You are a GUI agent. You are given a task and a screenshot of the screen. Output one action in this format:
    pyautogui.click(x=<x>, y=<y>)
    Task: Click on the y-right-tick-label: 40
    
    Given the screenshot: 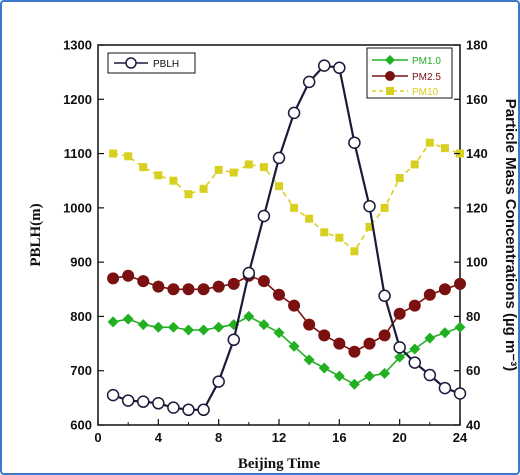 What is the action you would take?
    pyautogui.click(x=473, y=425)
    